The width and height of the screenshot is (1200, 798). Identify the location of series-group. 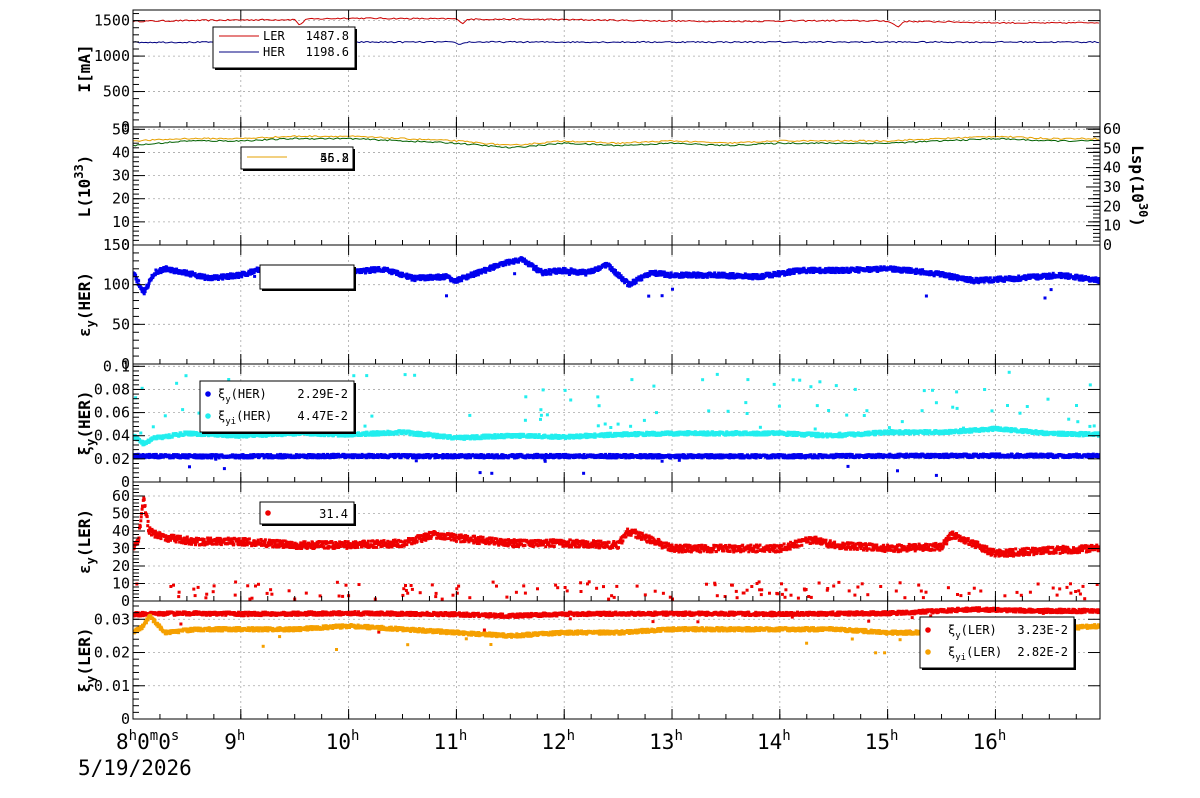
(616, 278).